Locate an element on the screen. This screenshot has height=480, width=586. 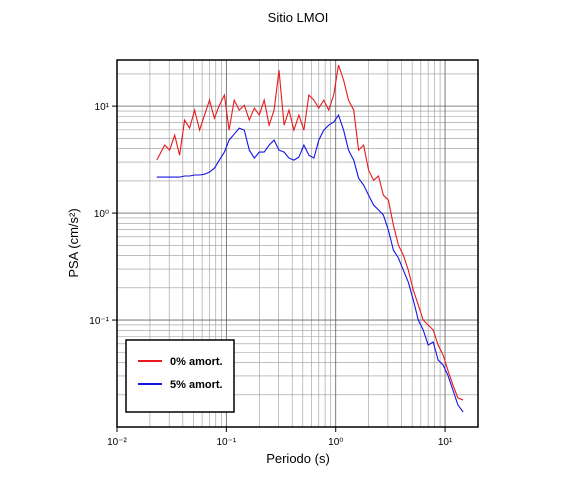
x-tick-label: 10⁻¹ is located at coordinates (226, 442).